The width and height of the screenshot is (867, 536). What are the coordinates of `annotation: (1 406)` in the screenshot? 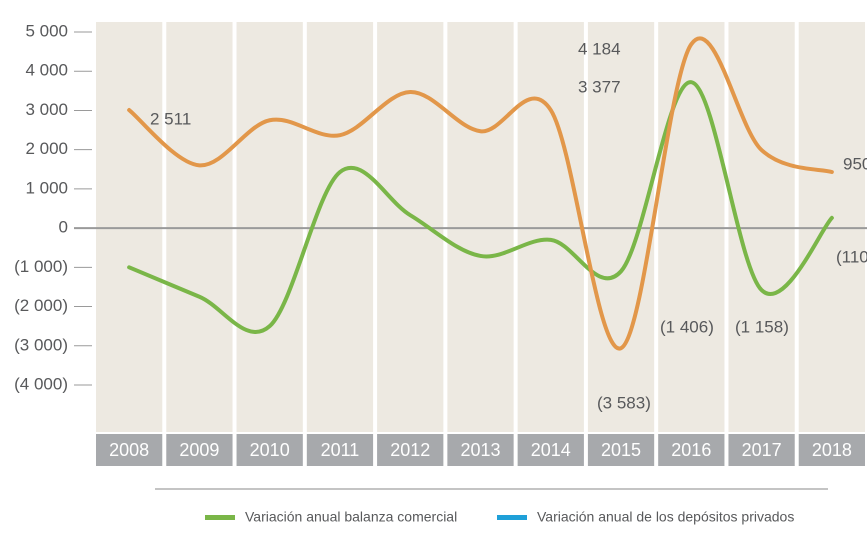 It's located at (687, 326).